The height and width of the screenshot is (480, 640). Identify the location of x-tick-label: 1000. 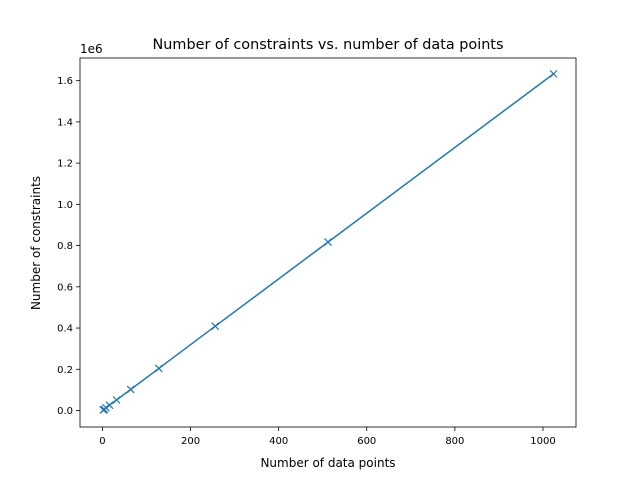
(542, 441).